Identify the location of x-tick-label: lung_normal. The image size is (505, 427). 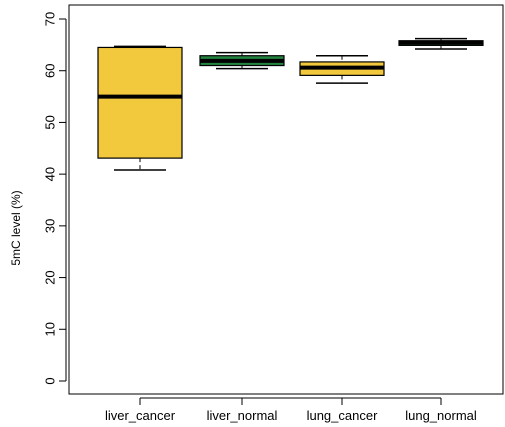
(441, 415).